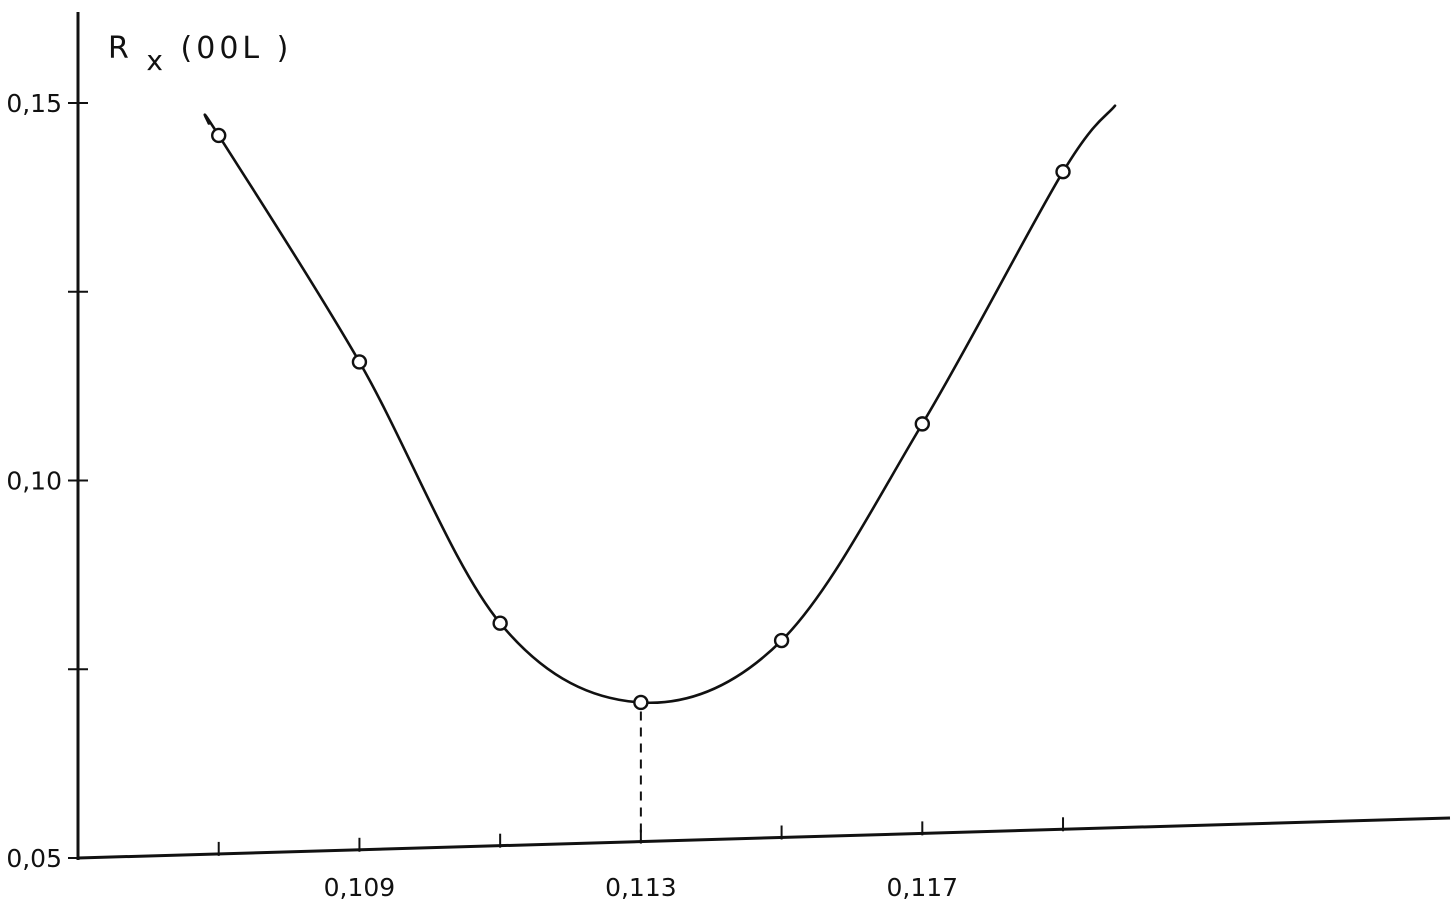 Image resolution: width=1451 pixels, height=907 pixels. What do you see at coordinates (34, 103) in the screenshot?
I see `y-tick-label-4: 0,15` at bounding box center [34, 103].